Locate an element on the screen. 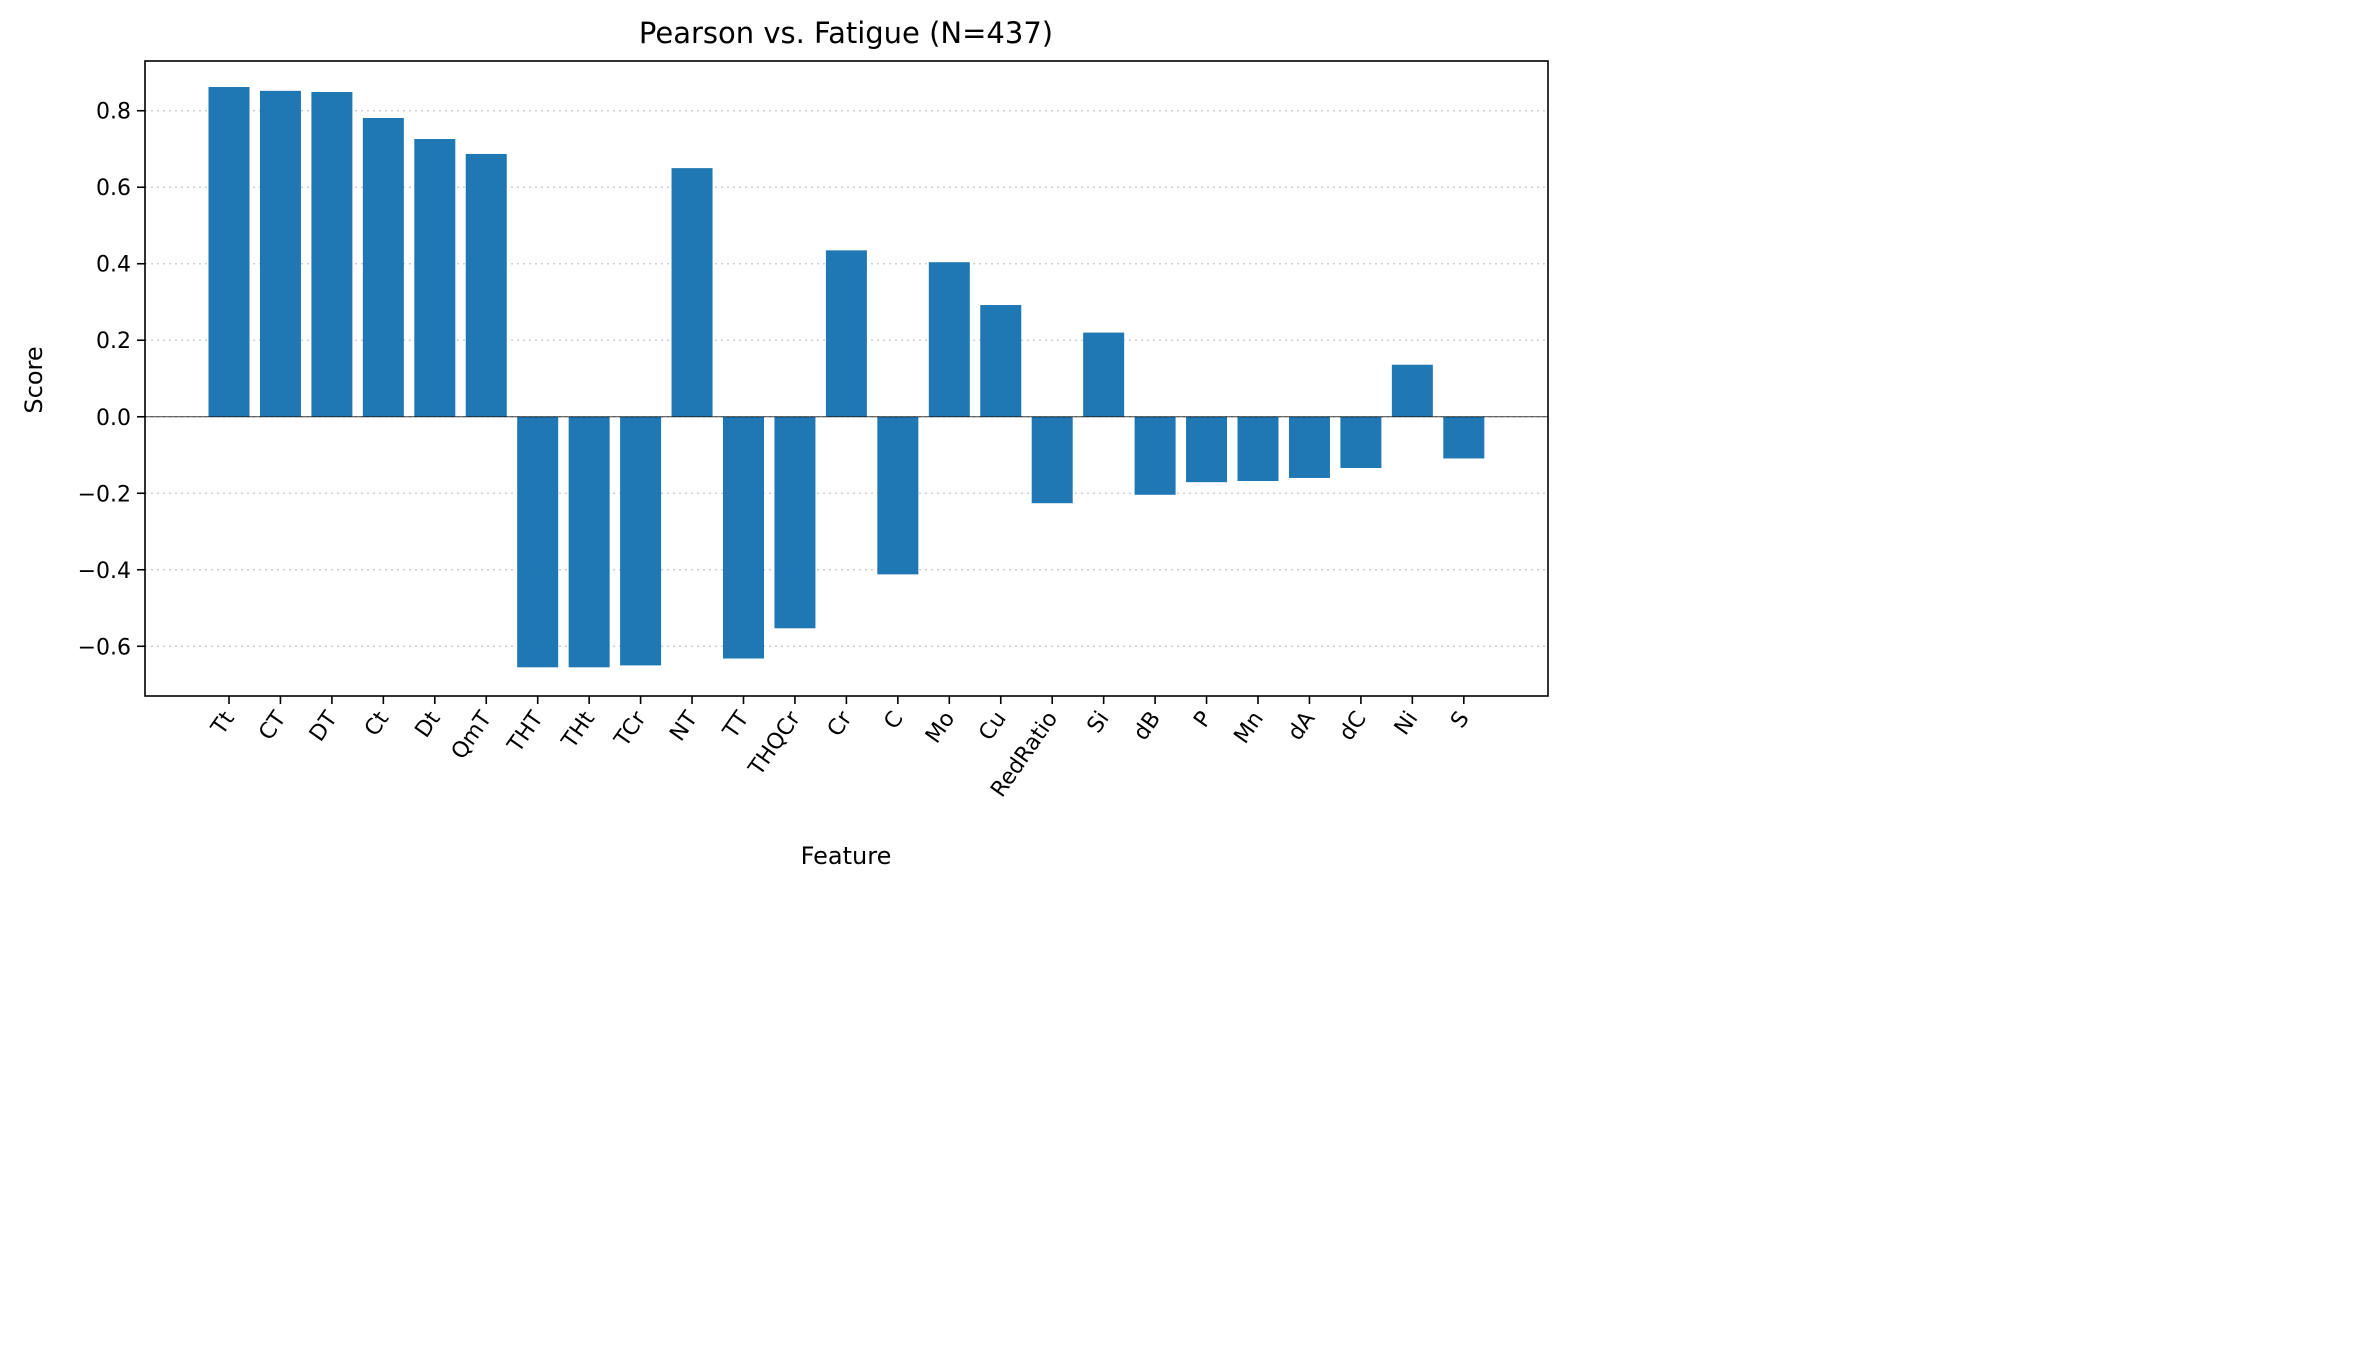 The image size is (2370, 1347). y-axis: −0.6 −0.4 −0.2 0.0 0.2 0.4 0.6 0.8 is located at coordinates (111, 380).